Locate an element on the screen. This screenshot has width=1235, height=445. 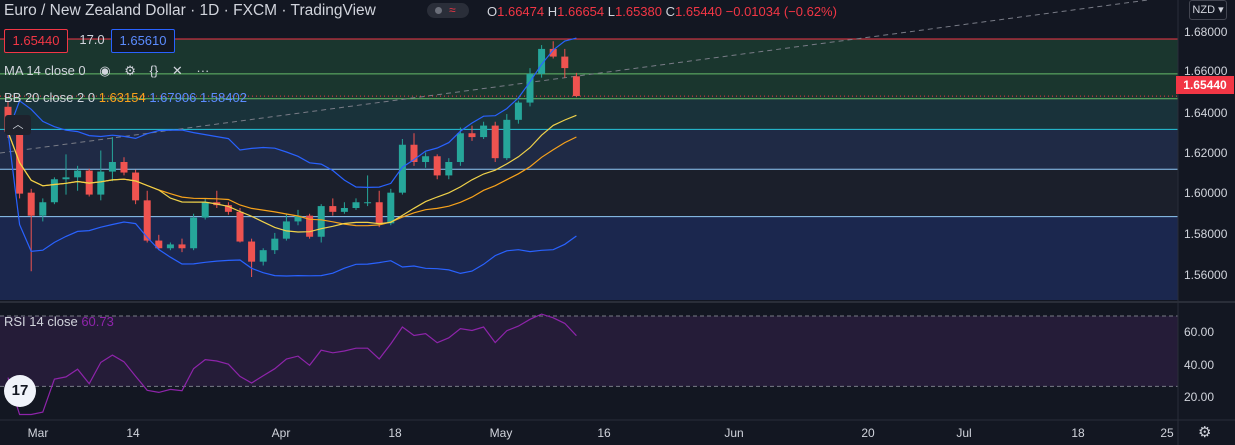
rsi-legend: RSI 14 close 60.73 is located at coordinates (59, 321).